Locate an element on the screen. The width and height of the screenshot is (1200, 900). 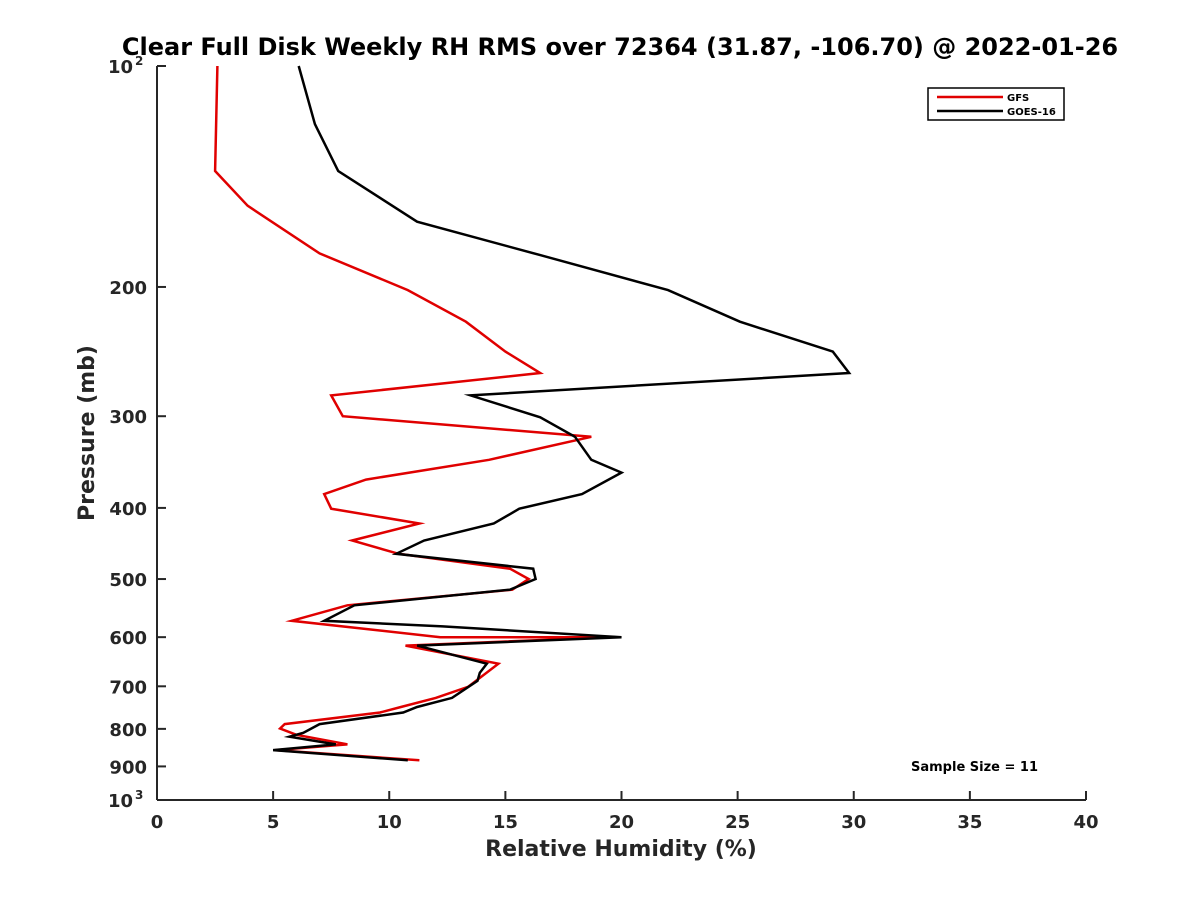
y-tick-label: 600 is located at coordinates (128, 638).